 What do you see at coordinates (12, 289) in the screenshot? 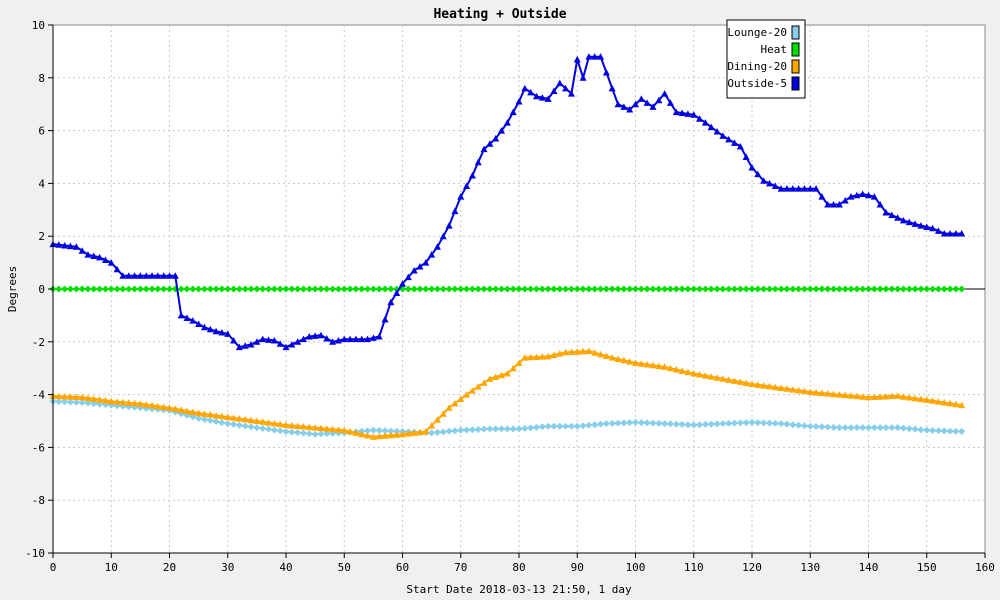
I see `y-axis-label: Degrees` at bounding box center [12, 289].